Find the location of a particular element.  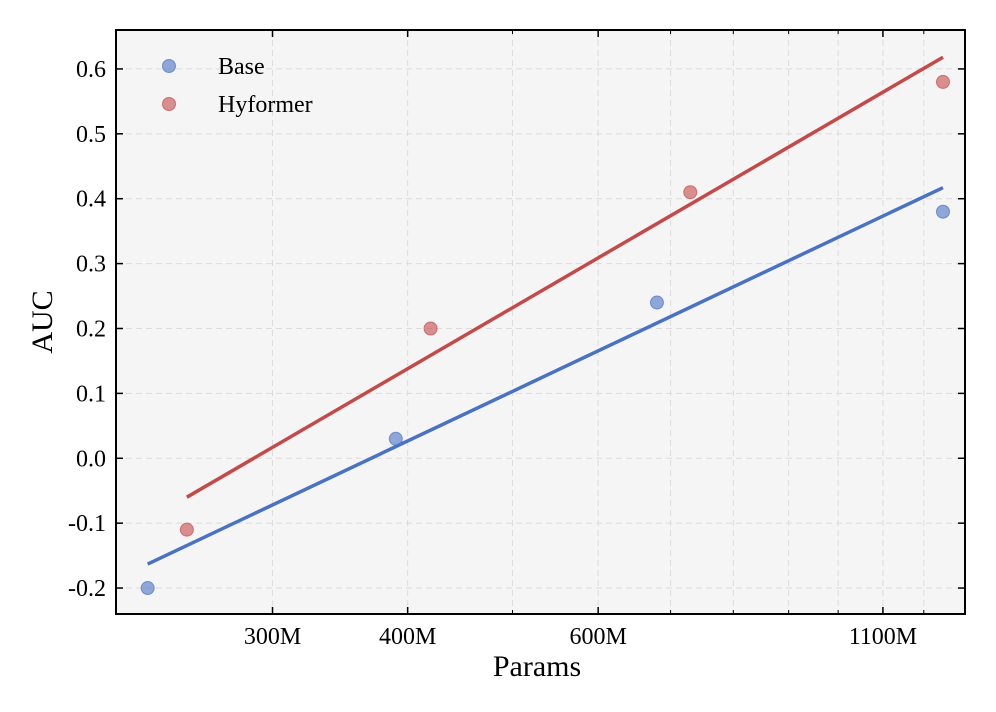

x-tick-label: 400M is located at coordinates (407, 637).